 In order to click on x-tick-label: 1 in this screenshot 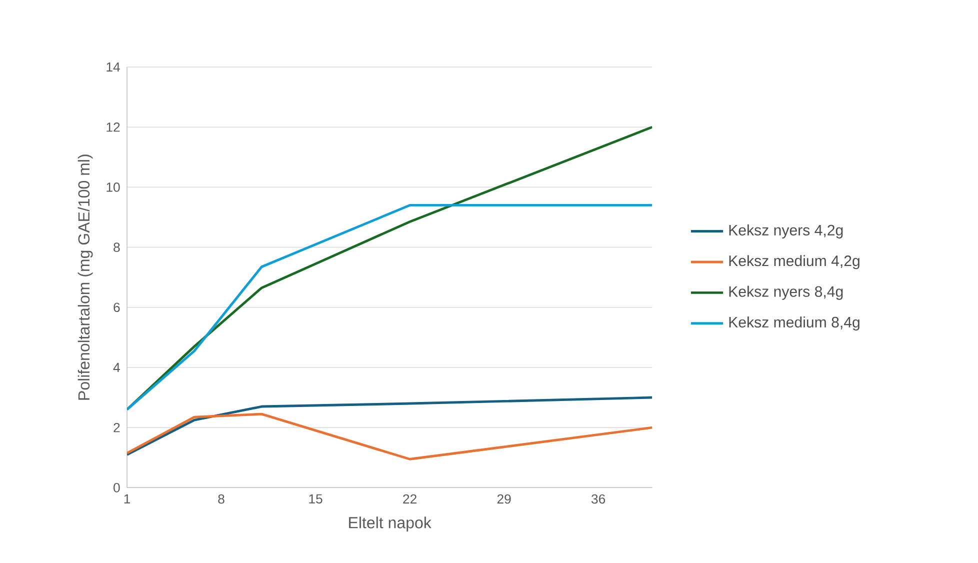, I will do `click(127, 499)`.